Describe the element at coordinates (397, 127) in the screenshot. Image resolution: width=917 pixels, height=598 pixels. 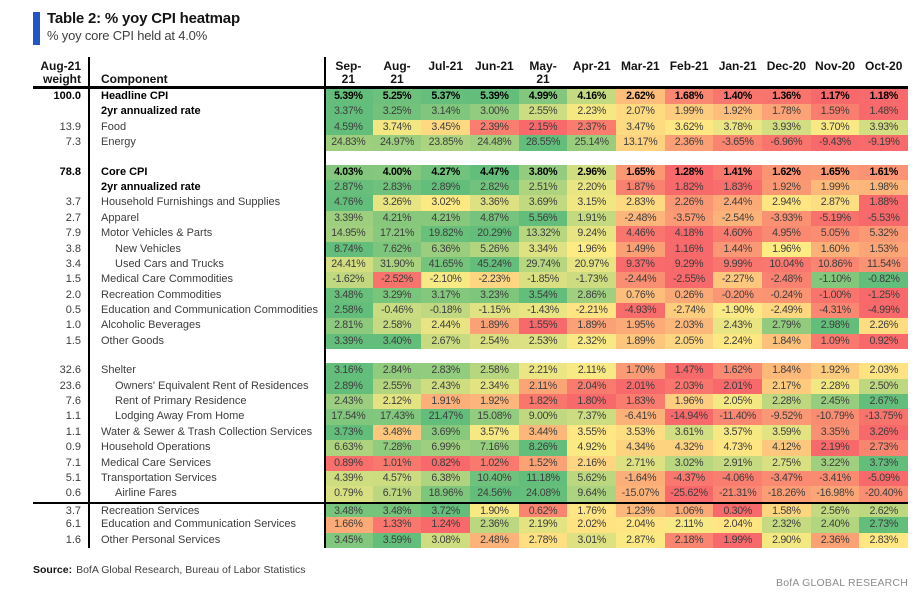
I see `heatmap-cell: 3.74%` at that location.